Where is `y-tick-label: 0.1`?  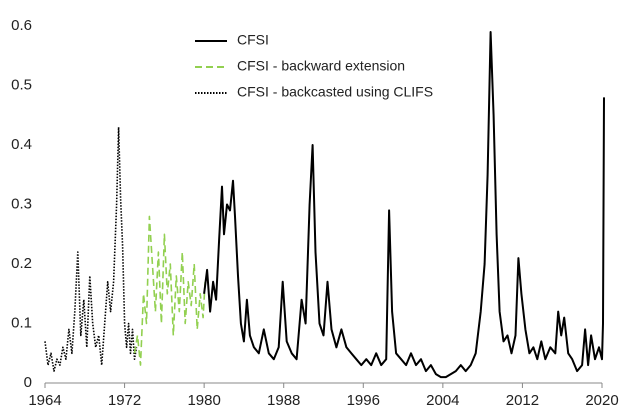 y-tick-label: 0.1 is located at coordinates (21, 322).